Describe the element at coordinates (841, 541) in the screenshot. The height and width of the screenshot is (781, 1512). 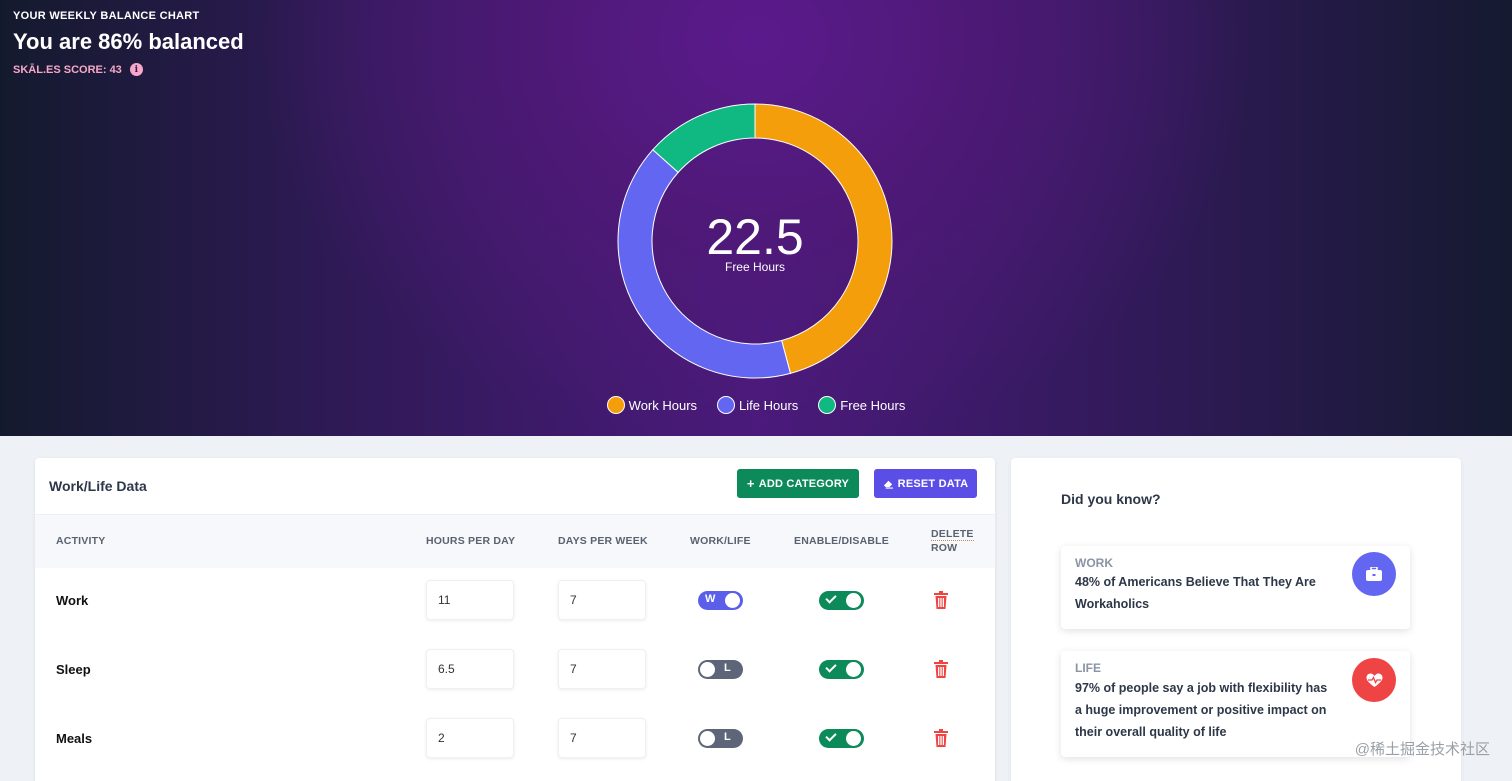
I see `col-enable: ENABLE/DISABLE` at that location.